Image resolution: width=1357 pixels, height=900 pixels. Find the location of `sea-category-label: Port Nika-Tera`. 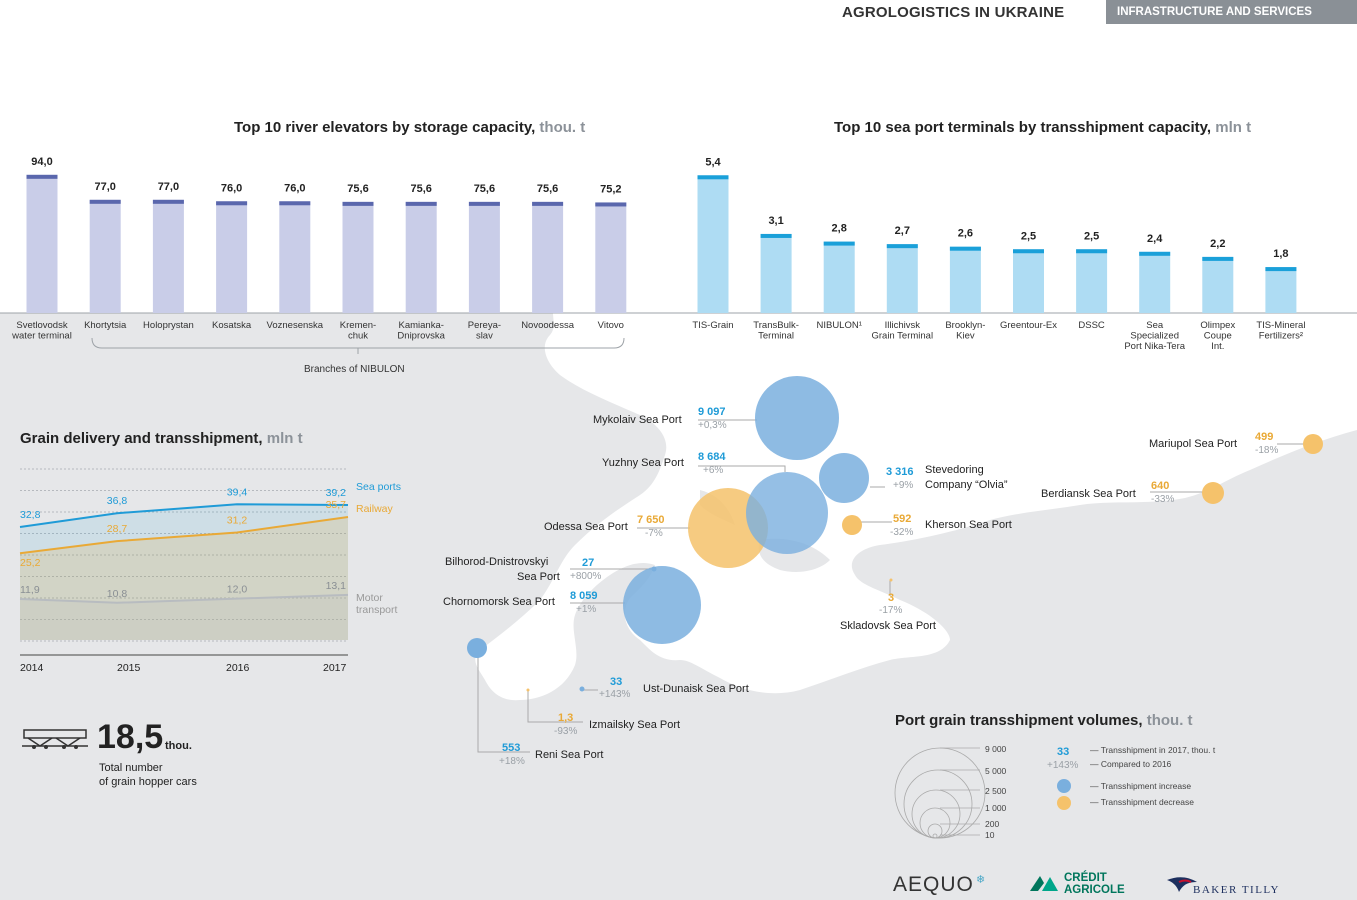

sea-category-label: Port Nika-Tera is located at coordinates (1154, 346).